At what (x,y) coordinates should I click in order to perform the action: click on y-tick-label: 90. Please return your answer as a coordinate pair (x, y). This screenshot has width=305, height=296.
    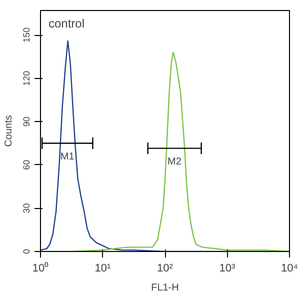
    Looking at the image, I should click on (27, 121).